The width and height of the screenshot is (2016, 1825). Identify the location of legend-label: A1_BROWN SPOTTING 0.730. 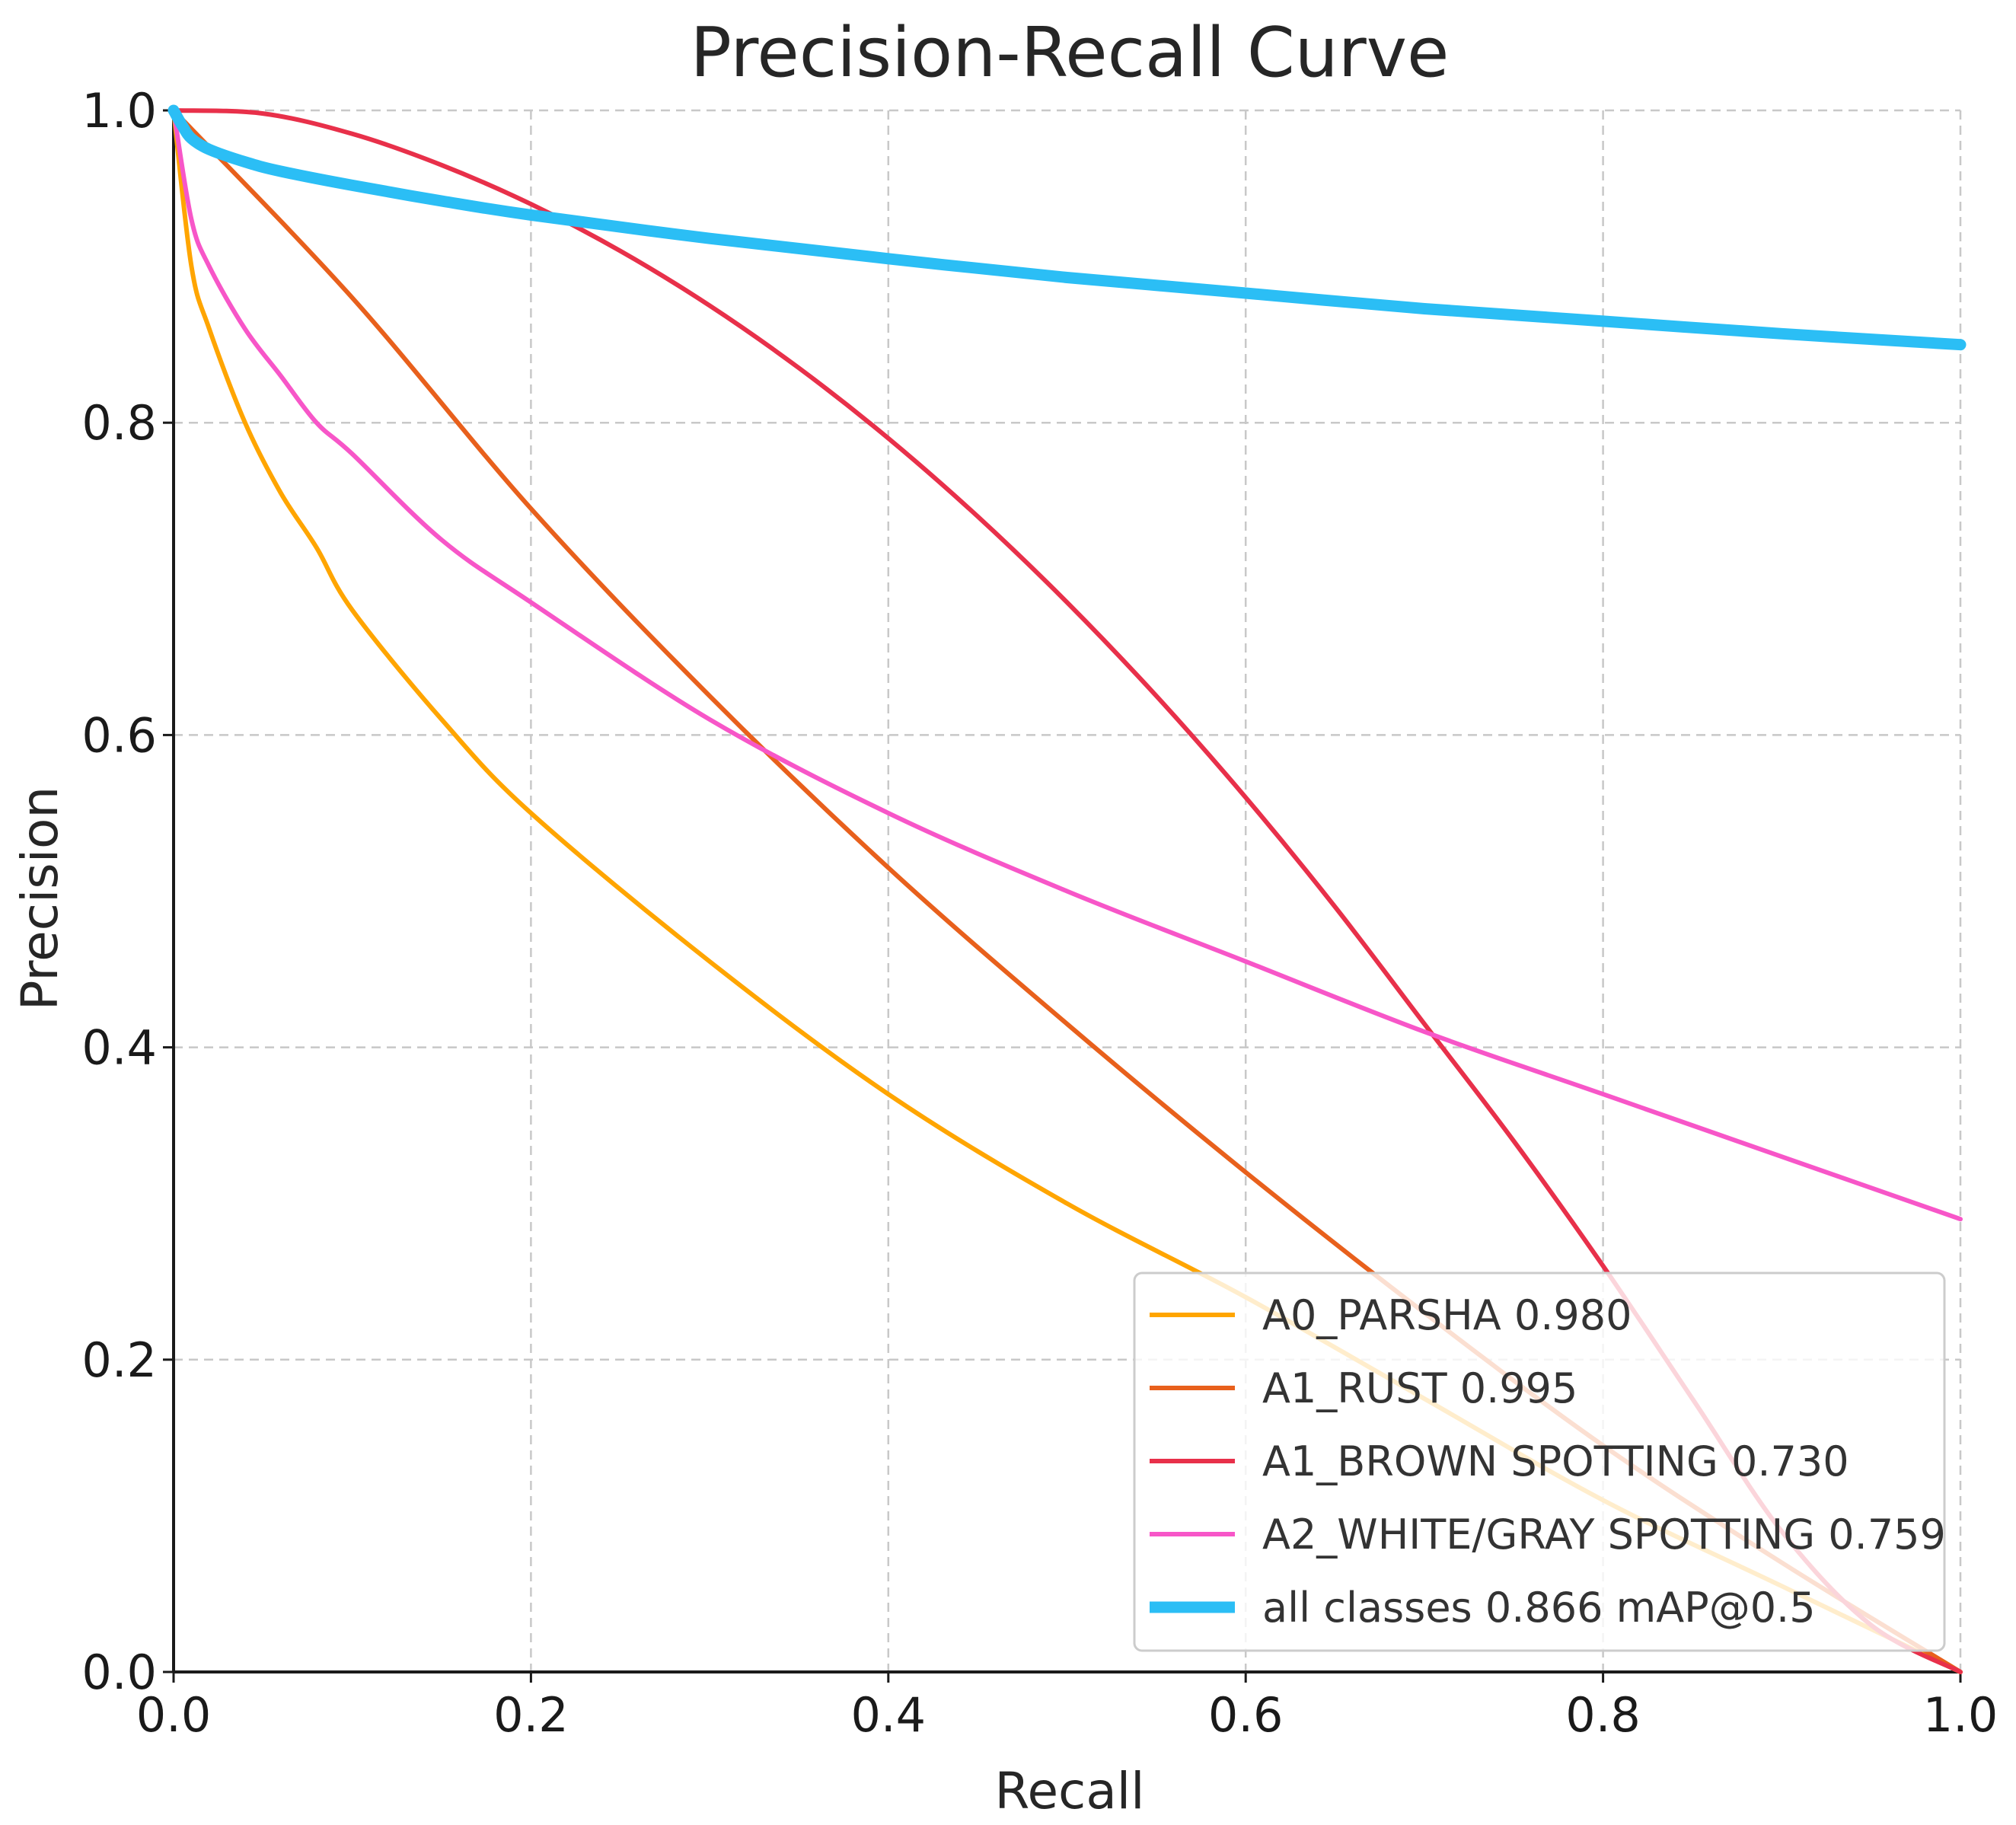
(1555, 1461).